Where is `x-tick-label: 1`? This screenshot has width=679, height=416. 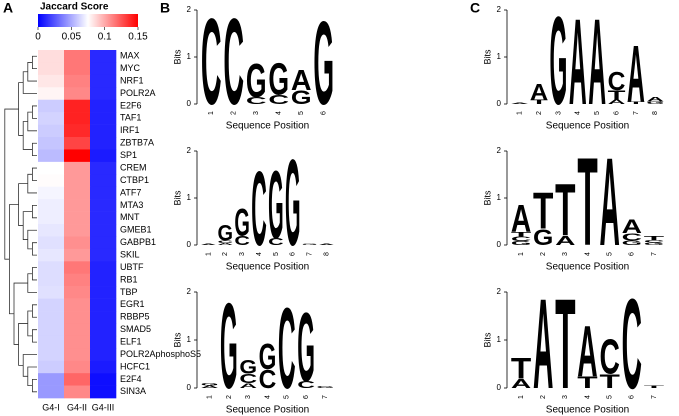 x-tick-label: 1 is located at coordinates (521, 397).